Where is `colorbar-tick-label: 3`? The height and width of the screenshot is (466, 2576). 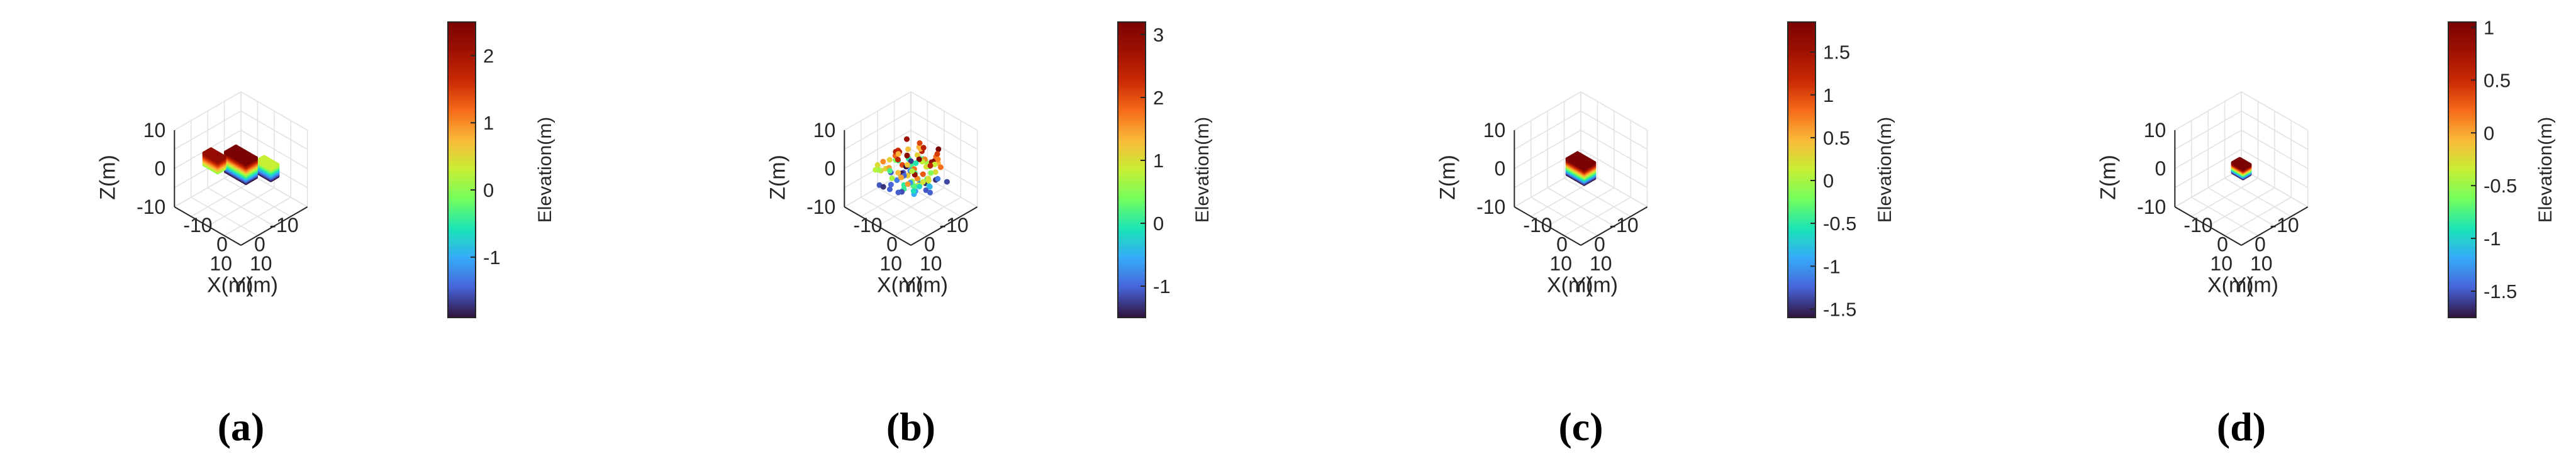 colorbar-tick-label: 3 is located at coordinates (1158, 35).